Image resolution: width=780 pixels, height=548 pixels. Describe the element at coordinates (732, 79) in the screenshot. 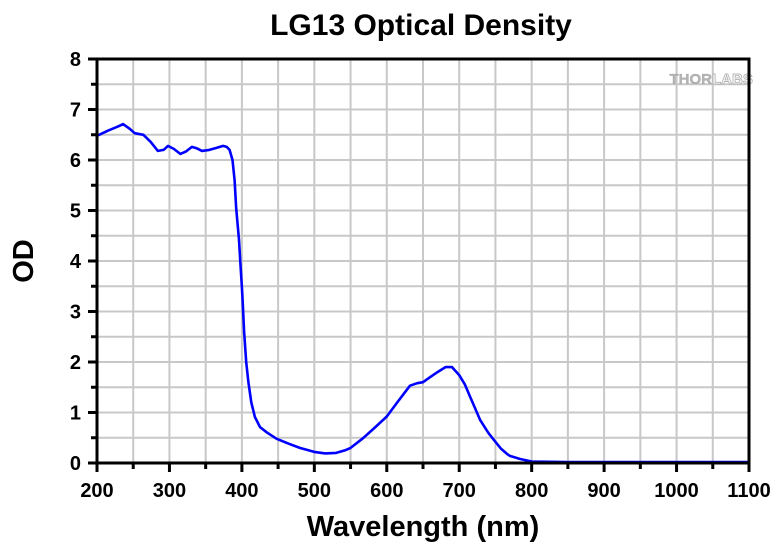

I see `watermark-labs: LABS` at that location.